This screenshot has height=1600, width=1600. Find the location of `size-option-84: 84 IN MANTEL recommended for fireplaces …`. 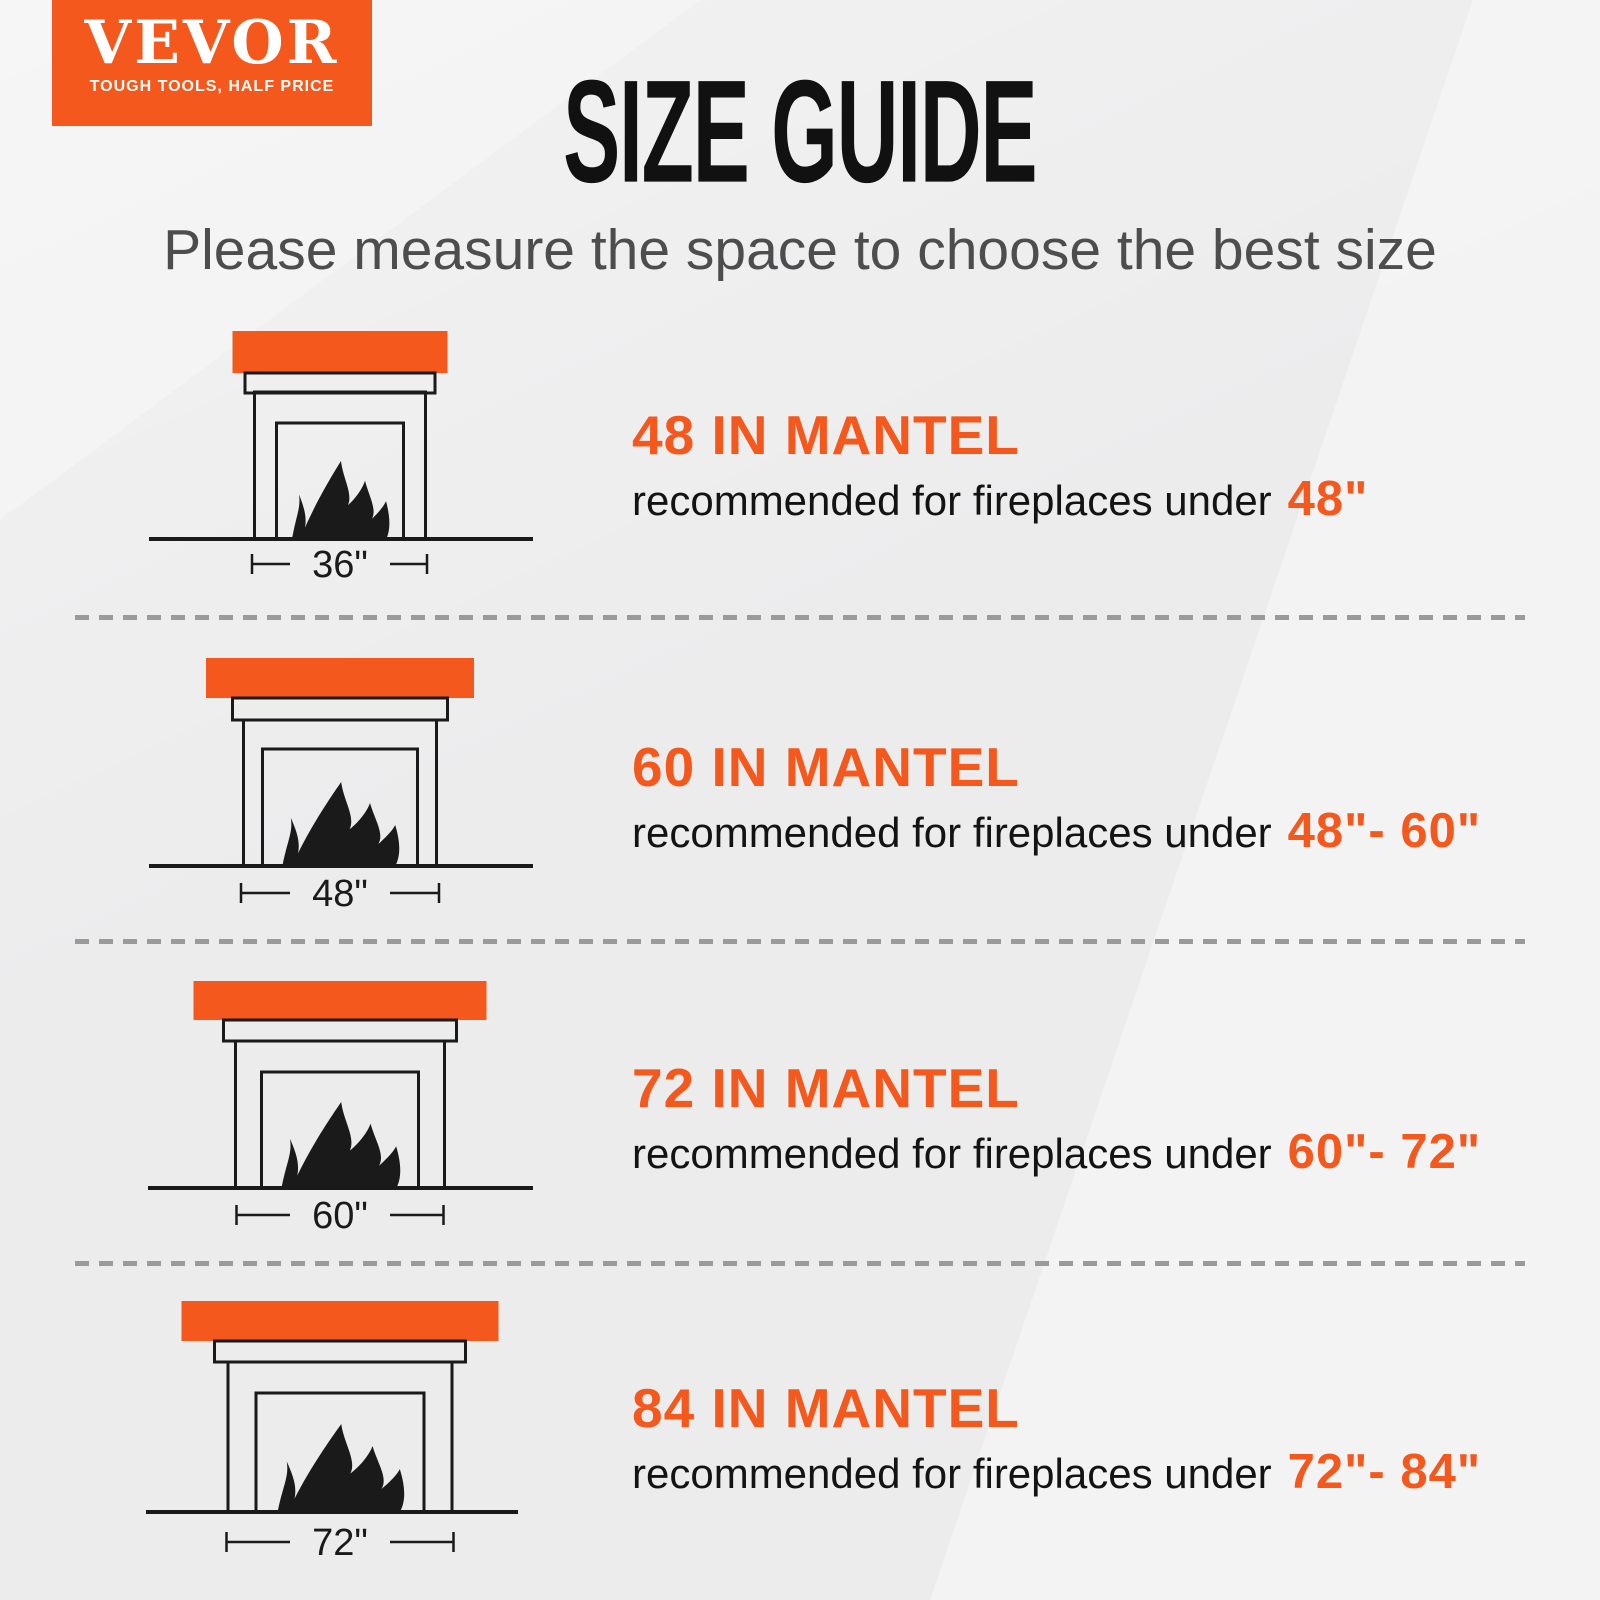

size-option-84: 84 IN MANTEL recommended for fireplaces … is located at coordinates (1056, 1439).